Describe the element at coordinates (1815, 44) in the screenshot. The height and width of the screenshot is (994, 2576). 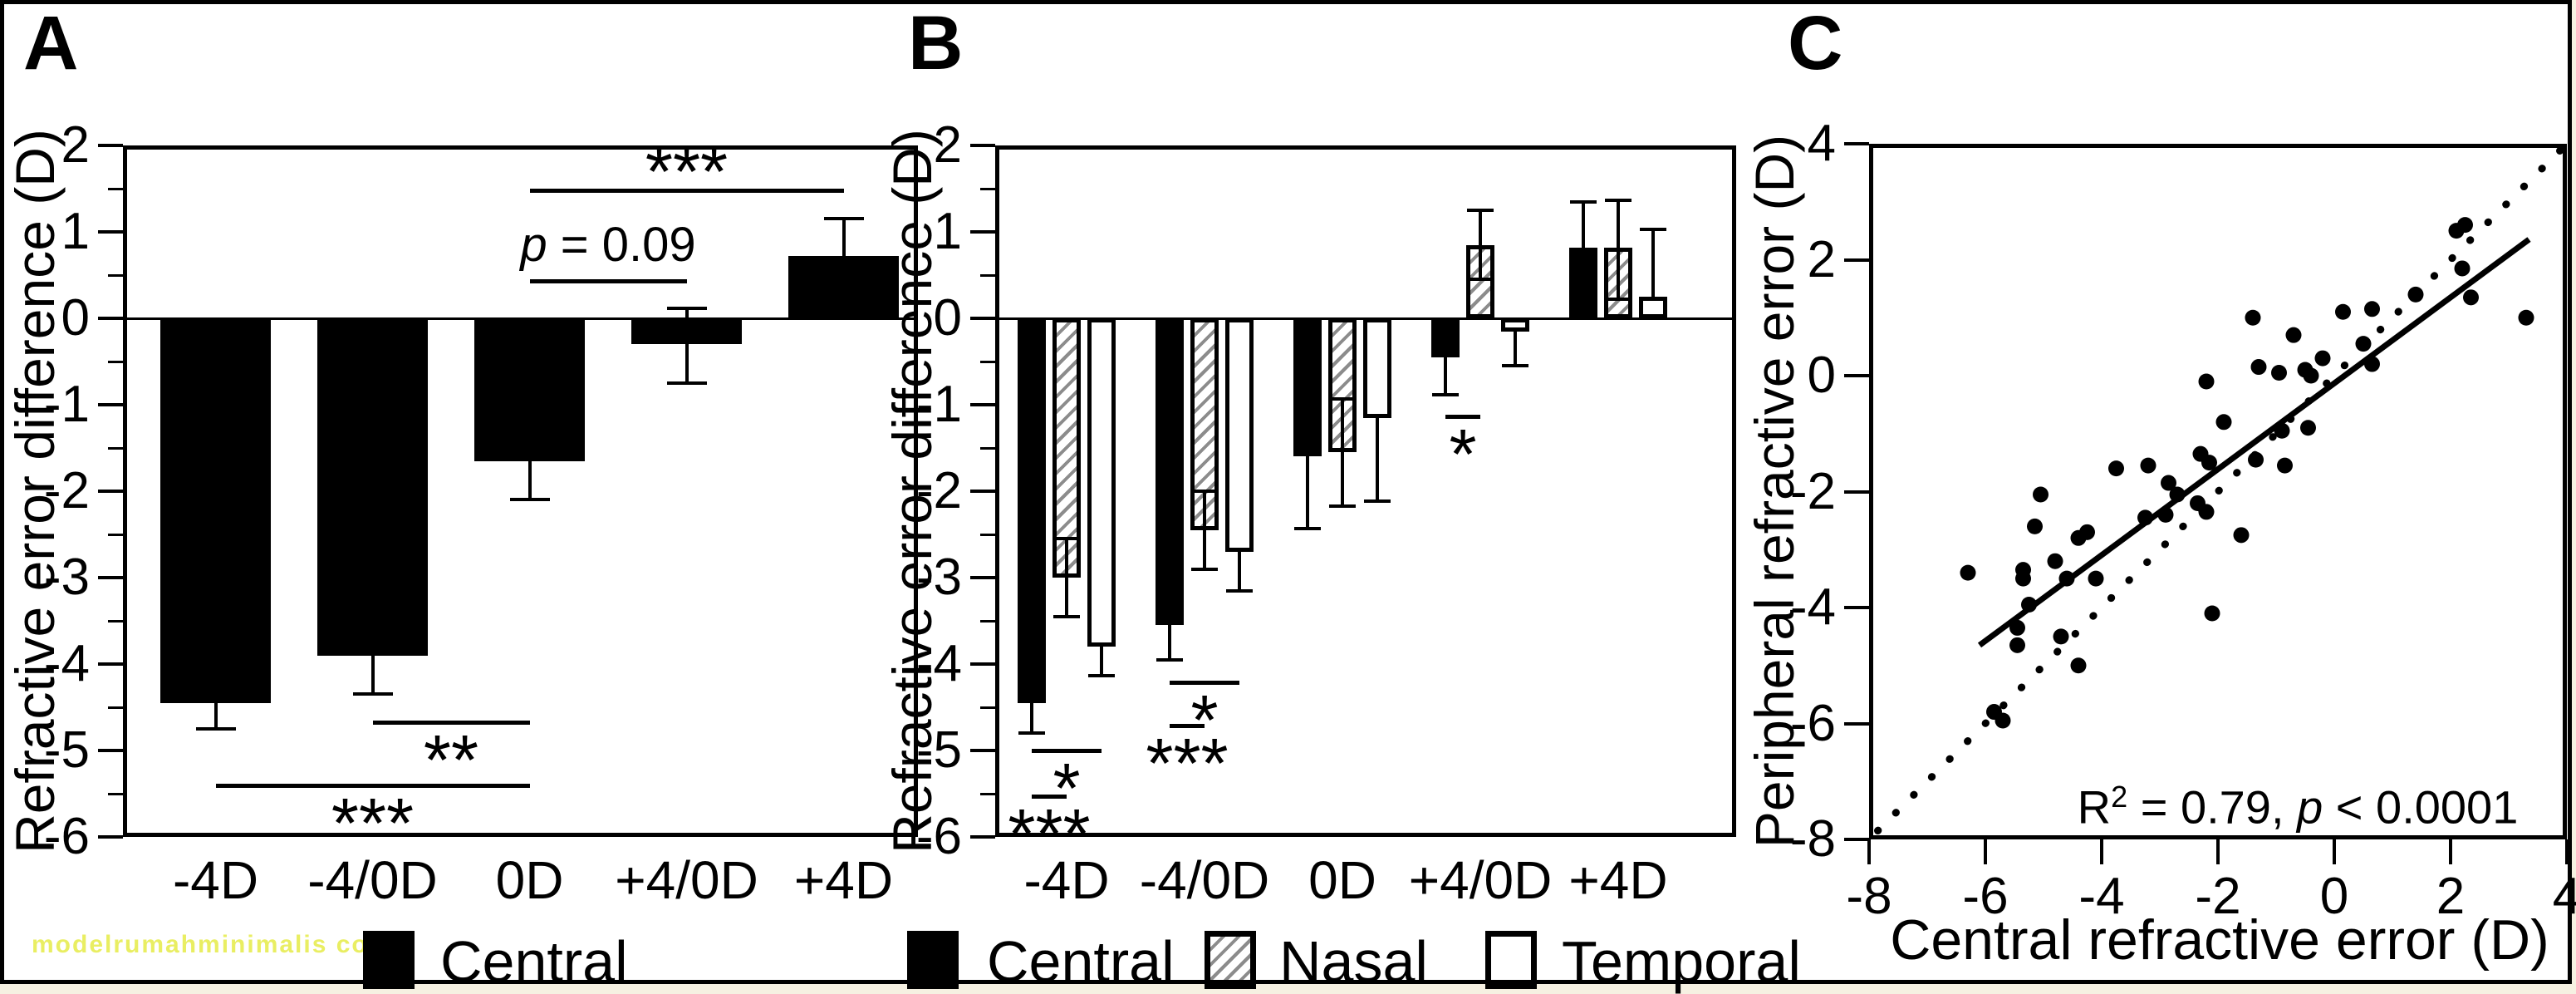
I see `panel-letter-c: C` at that location.